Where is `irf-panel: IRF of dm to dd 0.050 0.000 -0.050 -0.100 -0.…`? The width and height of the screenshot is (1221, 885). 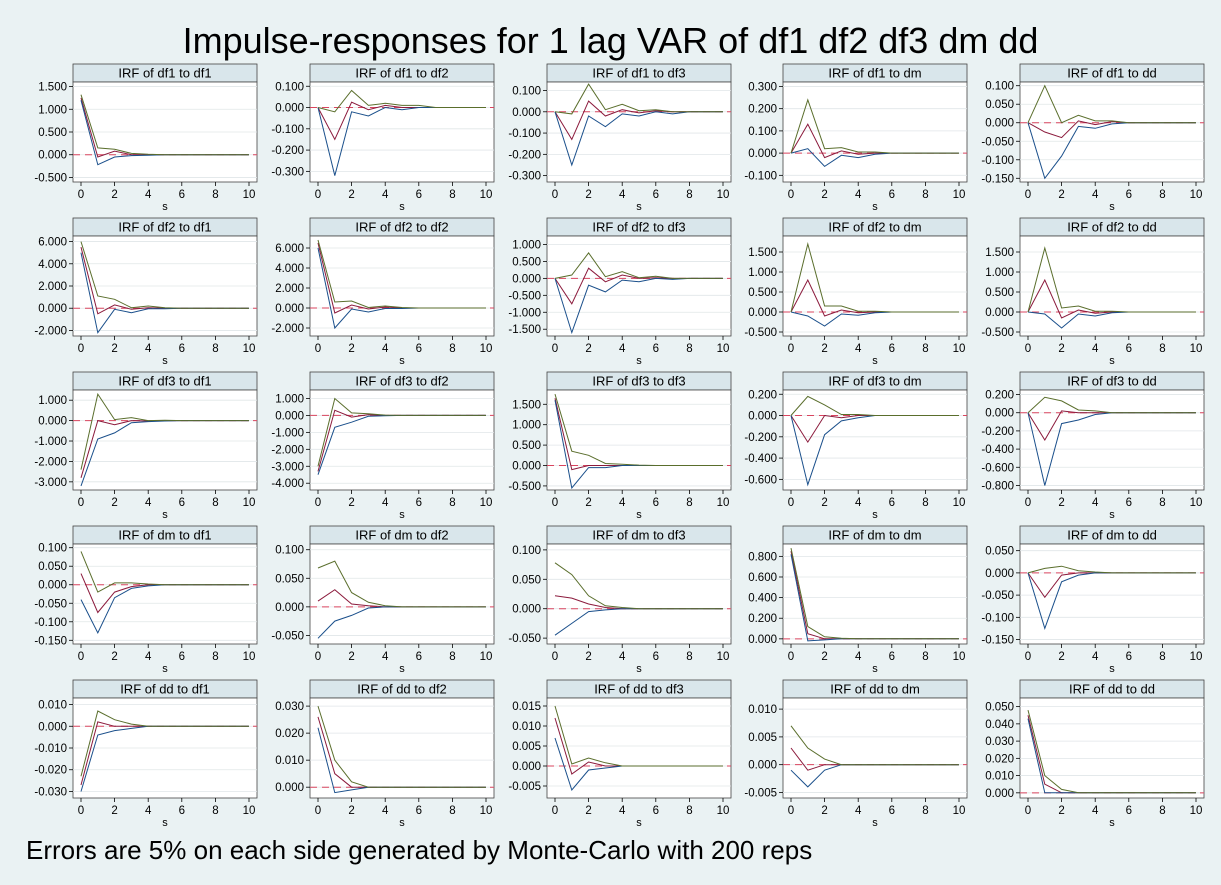 irf-panel: IRF of dm to dd 0.050 0.000 -0.050 -0.100 -0.… is located at coordinates (1093, 600).